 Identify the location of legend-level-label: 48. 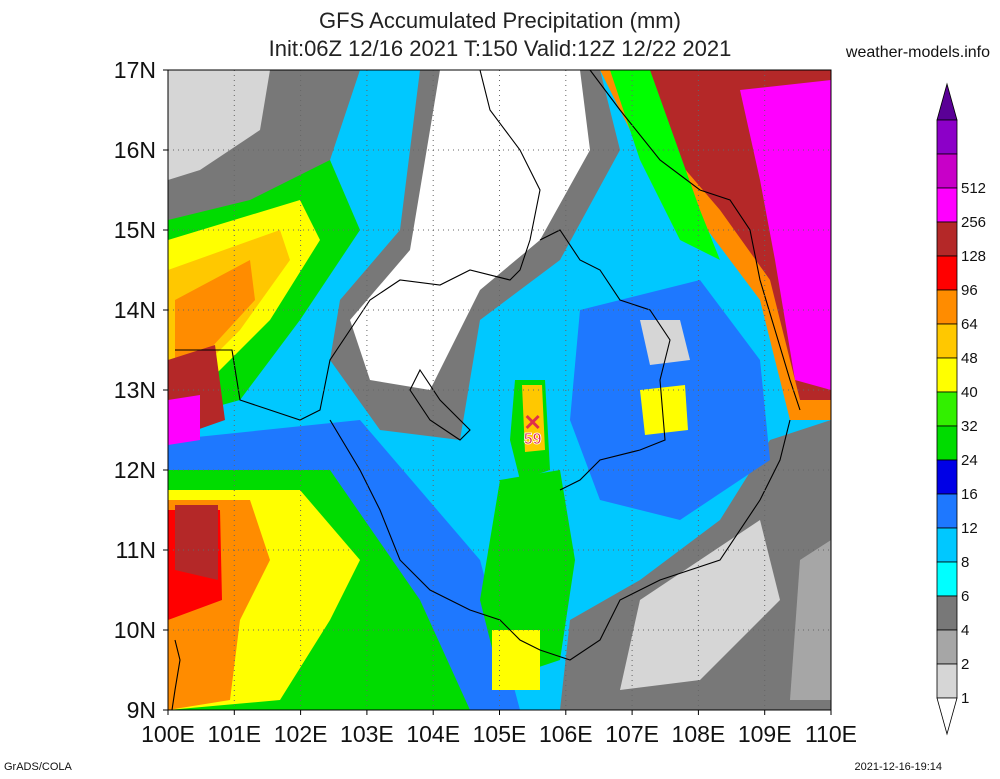
(969, 358).